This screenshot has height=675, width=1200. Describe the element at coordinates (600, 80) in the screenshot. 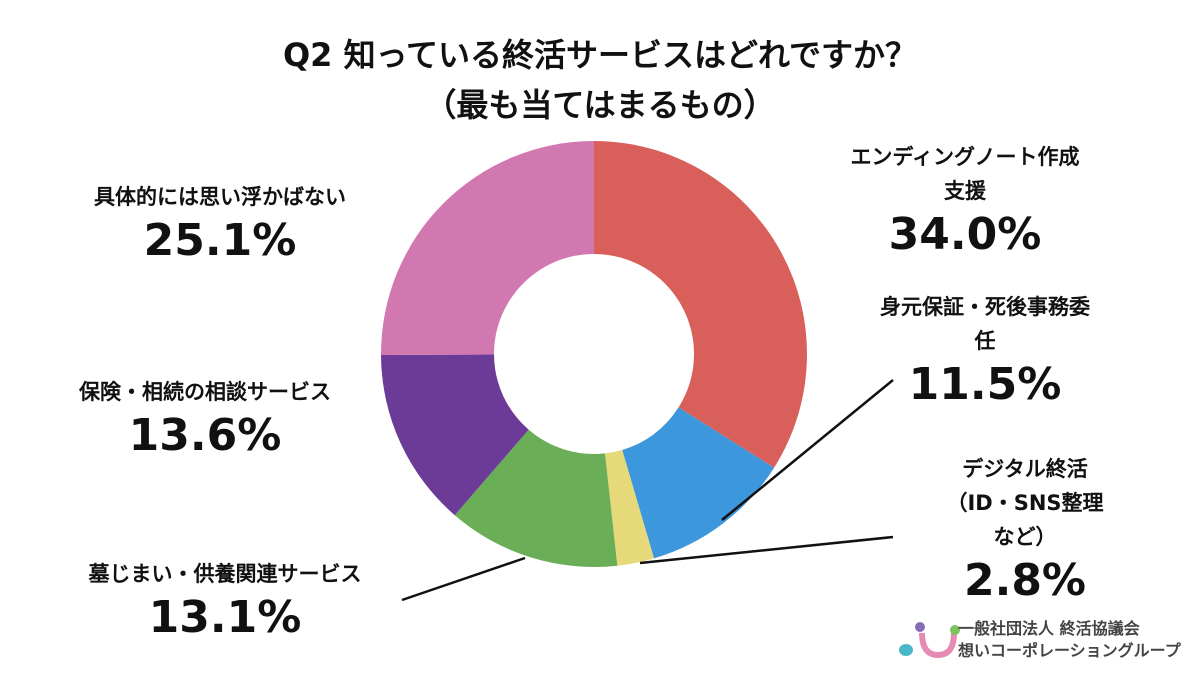

I see `chart-title: Q2 知っている終活サービスはどれですか？ （最も当てはまるもの）` at that location.